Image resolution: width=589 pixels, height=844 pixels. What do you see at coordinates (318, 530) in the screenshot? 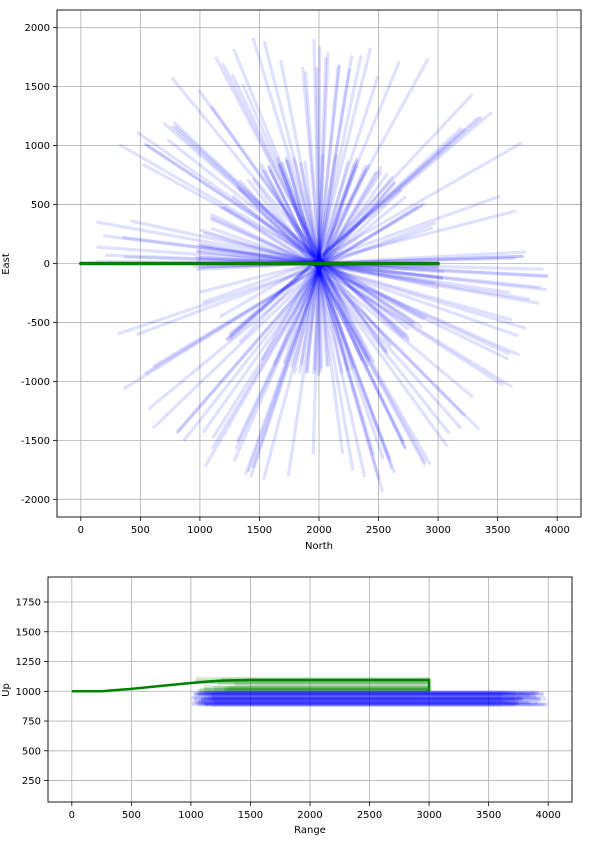
I see `x-tick-label: 2000` at bounding box center [318, 530].